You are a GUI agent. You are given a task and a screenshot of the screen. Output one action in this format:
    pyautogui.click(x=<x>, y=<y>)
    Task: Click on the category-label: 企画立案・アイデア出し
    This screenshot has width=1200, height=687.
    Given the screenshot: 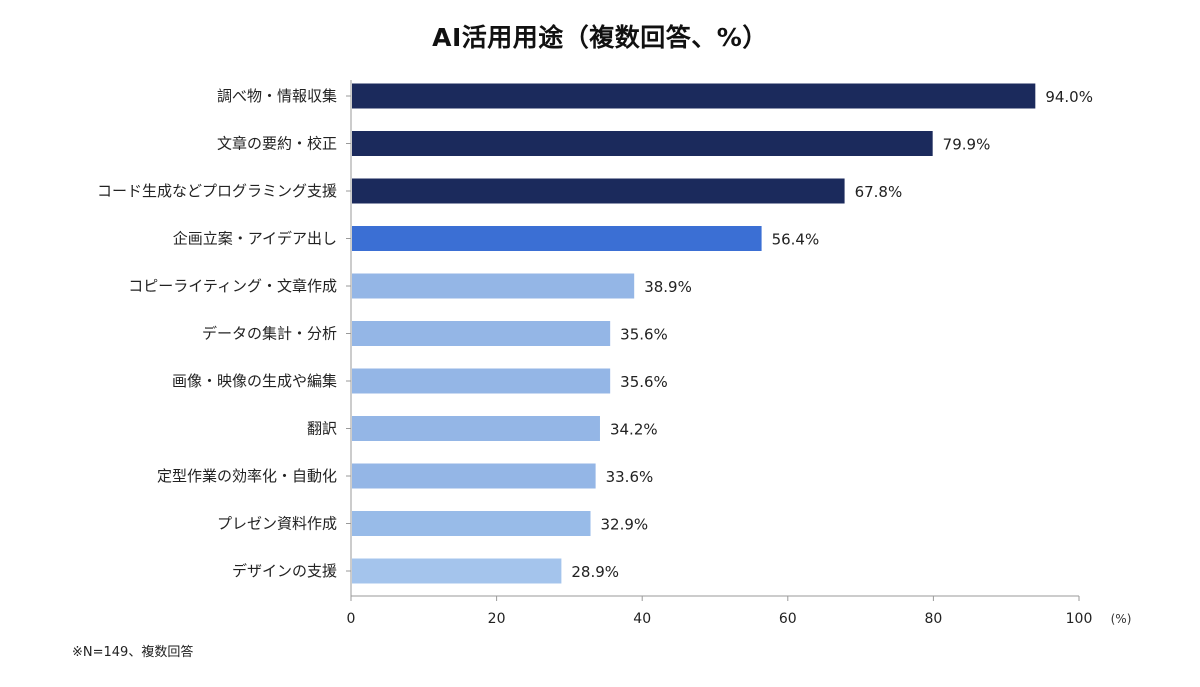 What is the action you would take?
    pyautogui.click(x=255, y=239)
    